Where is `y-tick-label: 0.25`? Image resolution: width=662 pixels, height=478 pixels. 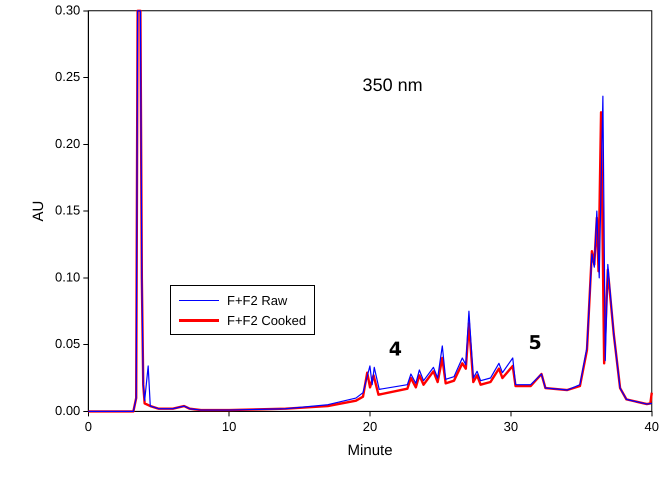 y-tick-label: 0.25 is located at coordinates (67, 76).